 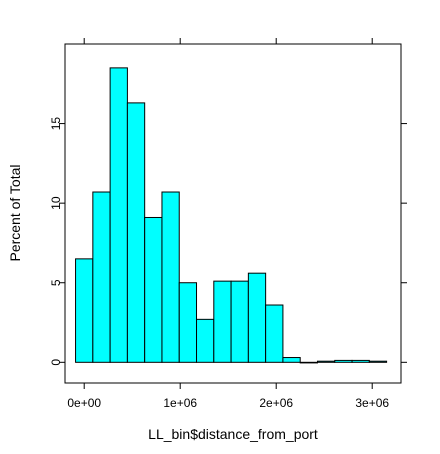 What do you see at coordinates (15, 212) in the screenshot?
I see `y-axis-label: Percent of Total` at bounding box center [15, 212].